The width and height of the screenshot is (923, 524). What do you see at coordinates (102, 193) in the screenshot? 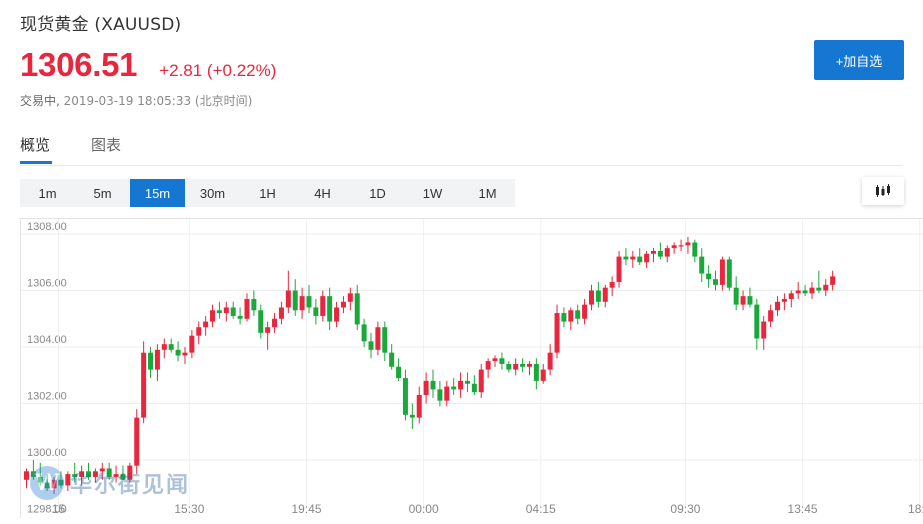
I see `period-5m: 5m` at bounding box center [102, 193].